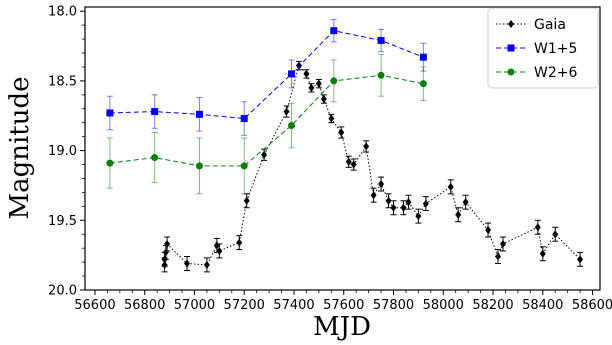  Describe the element at coordinates (62, 221) in the screenshot. I see `y-tick-label: 19.5` at that location.